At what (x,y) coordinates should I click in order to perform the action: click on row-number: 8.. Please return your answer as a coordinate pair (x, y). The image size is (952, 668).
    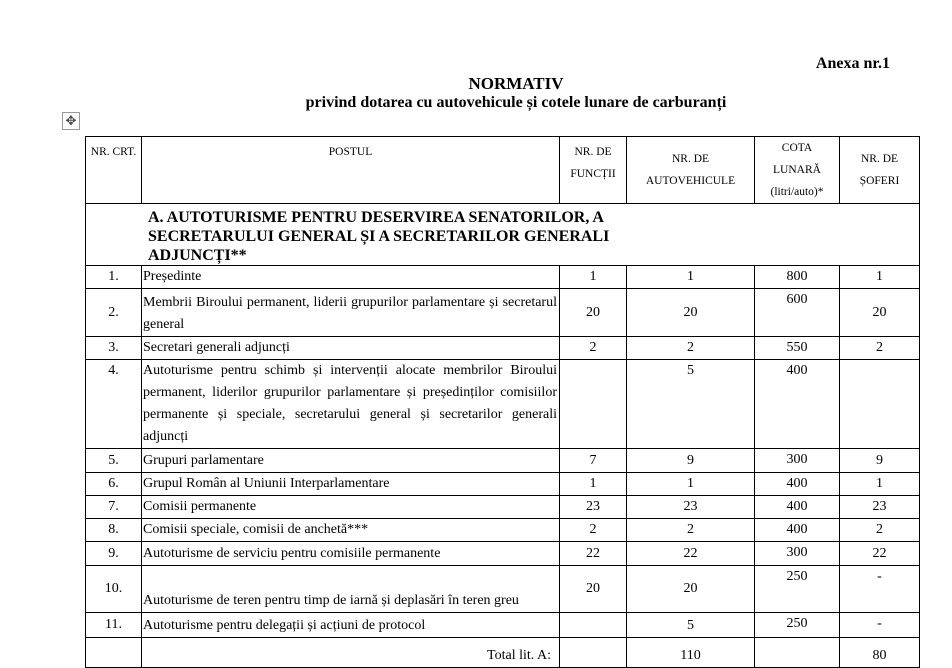
    Looking at the image, I should click on (113, 530).